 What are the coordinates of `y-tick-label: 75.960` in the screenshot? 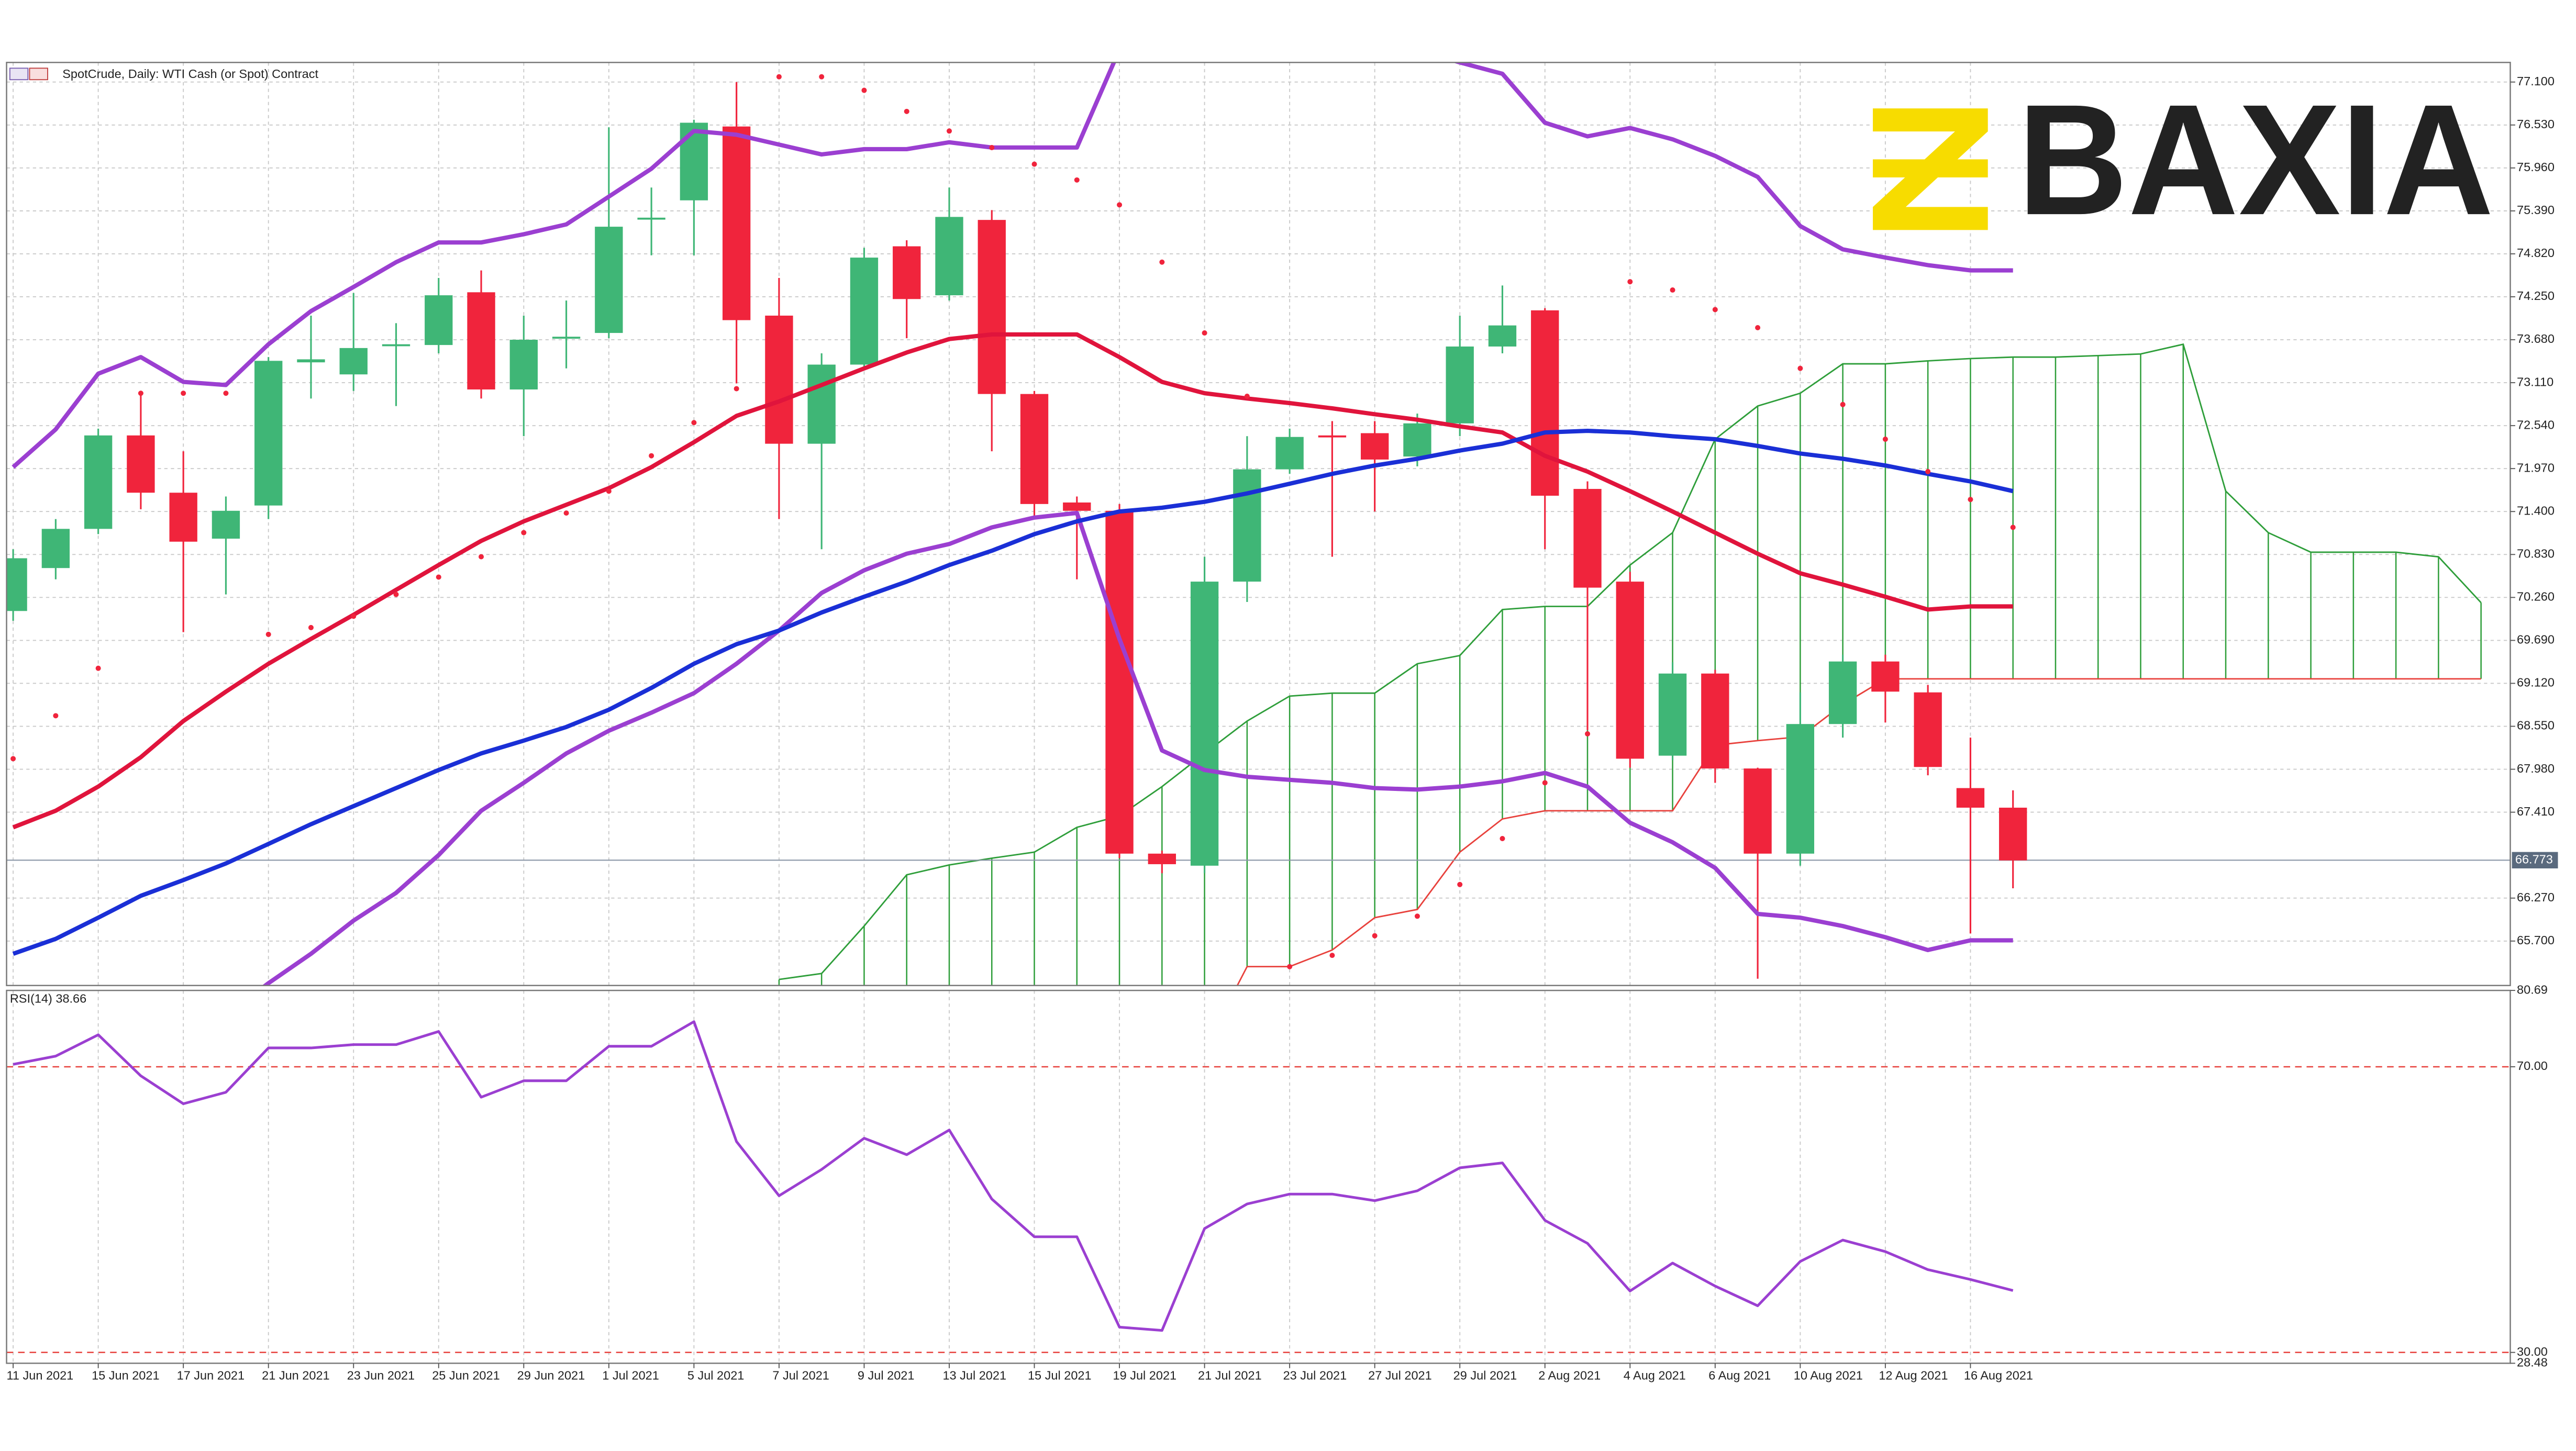 It's located at (2536, 167).